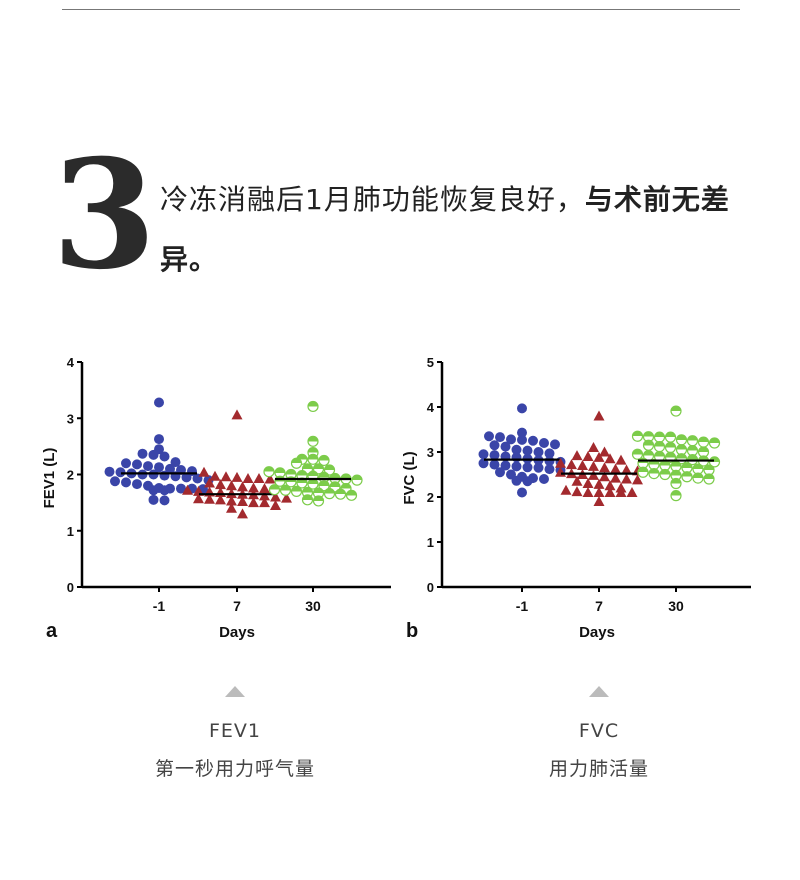 This screenshot has height=880, width=800. What do you see at coordinates (430, 587) in the screenshot?
I see `y-tick-label: 0` at bounding box center [430, 587].